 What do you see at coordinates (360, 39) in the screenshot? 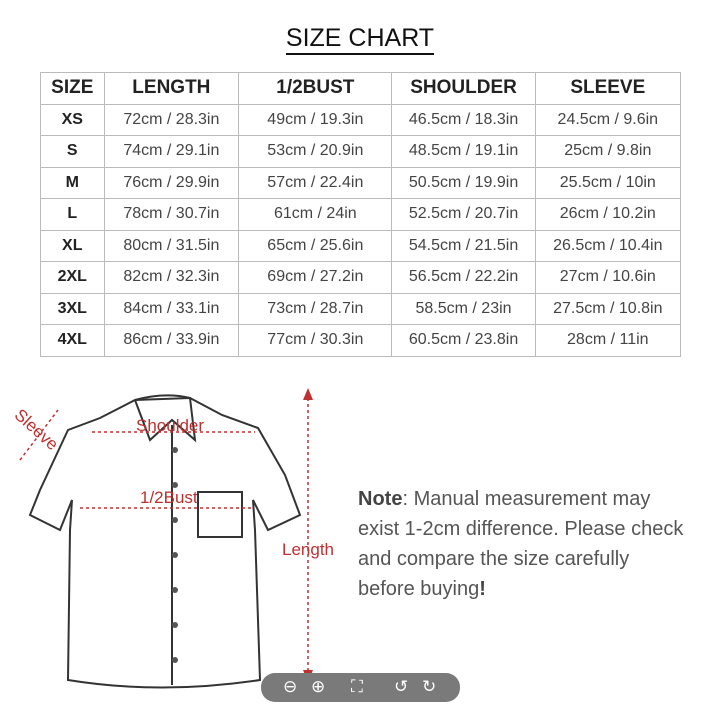
I see `page-title: SIZE CHART` at bounding box center [360, 39].